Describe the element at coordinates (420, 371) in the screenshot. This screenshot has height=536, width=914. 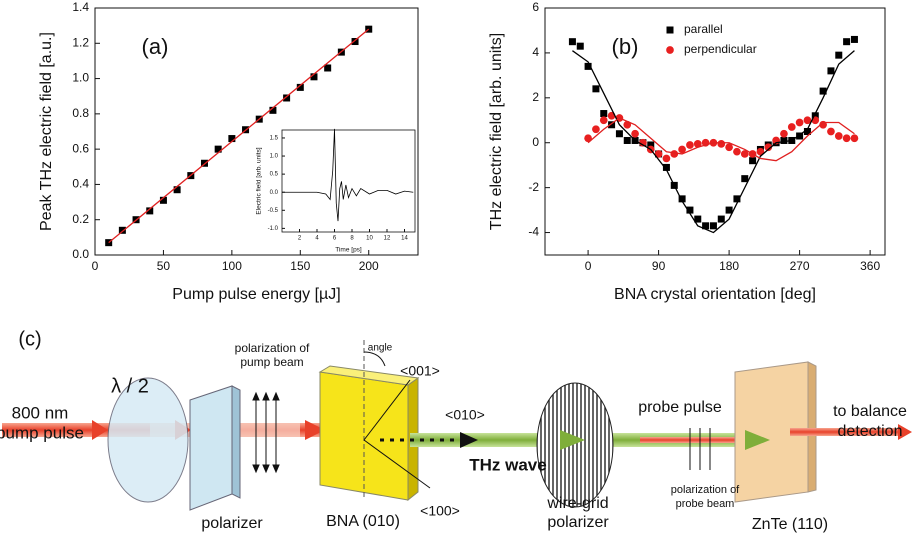
I see `diagram-label: <001>` at that location.